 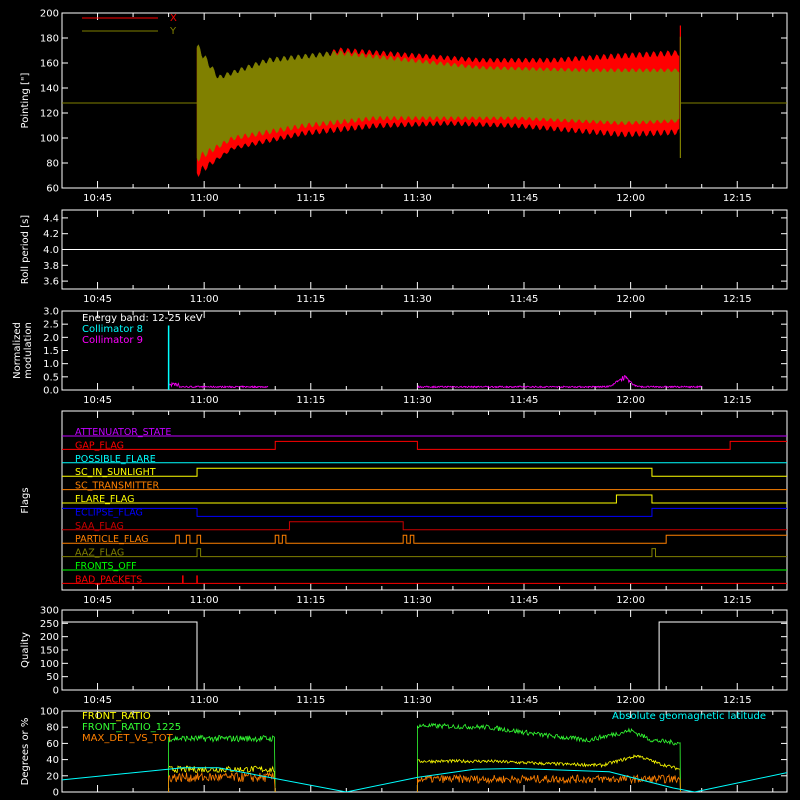 I want to click on pointing-x-tick-label: 12:15, so click(x=737, y=198).